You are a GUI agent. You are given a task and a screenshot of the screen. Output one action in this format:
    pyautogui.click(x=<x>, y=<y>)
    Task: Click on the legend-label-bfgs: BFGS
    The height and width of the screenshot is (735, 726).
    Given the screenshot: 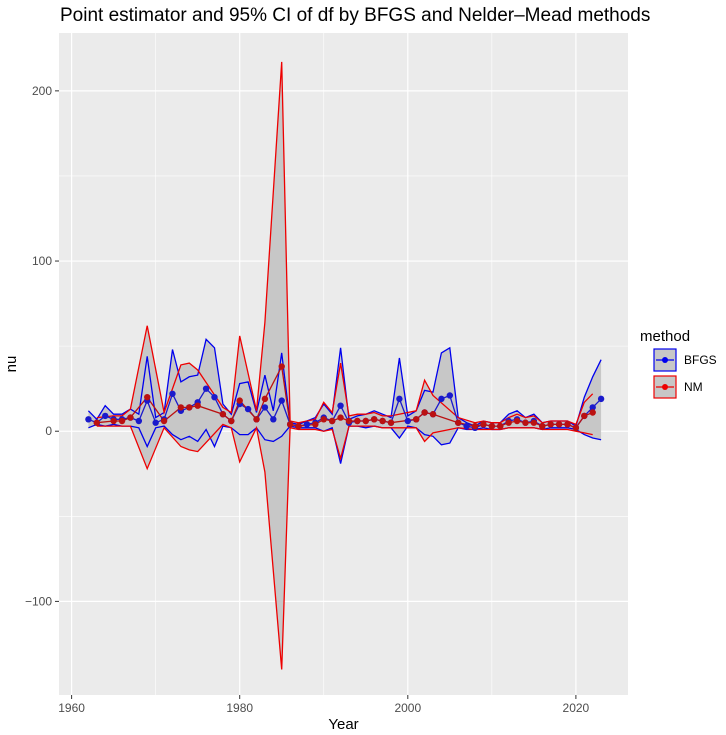 What is the action you would take?
    pyautogui.click(x=700, y=360)
    